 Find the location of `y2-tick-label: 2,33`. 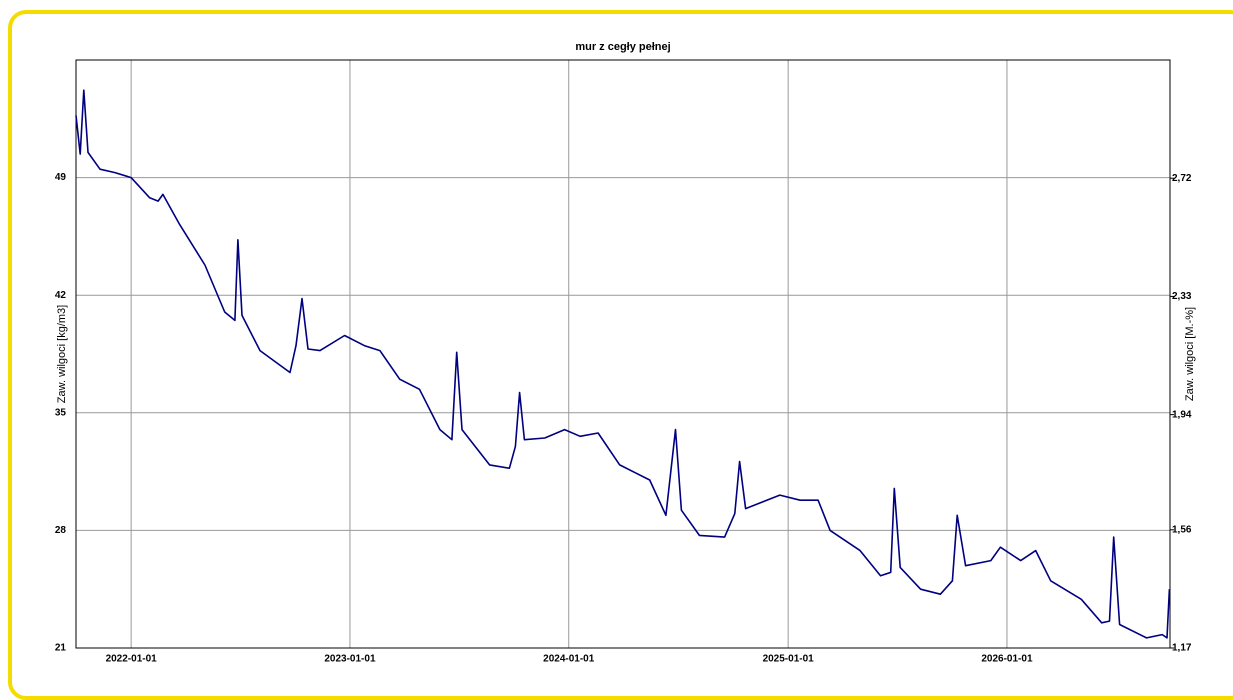

y2-tick-label: 2,33 is located at coordinates (1182, 296).